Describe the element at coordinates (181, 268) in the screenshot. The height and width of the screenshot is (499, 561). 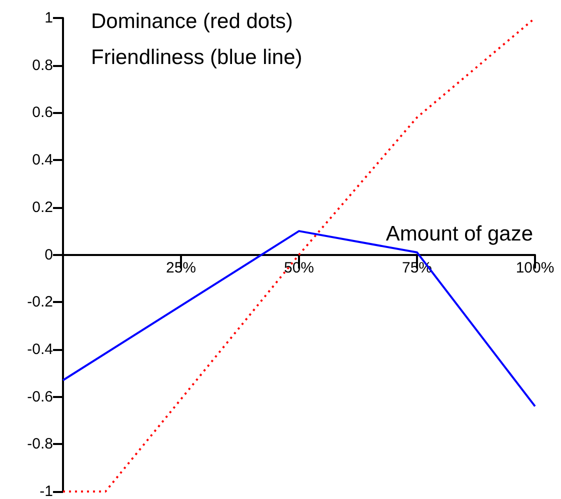
I see `x-tick-label: 25%` at that location.